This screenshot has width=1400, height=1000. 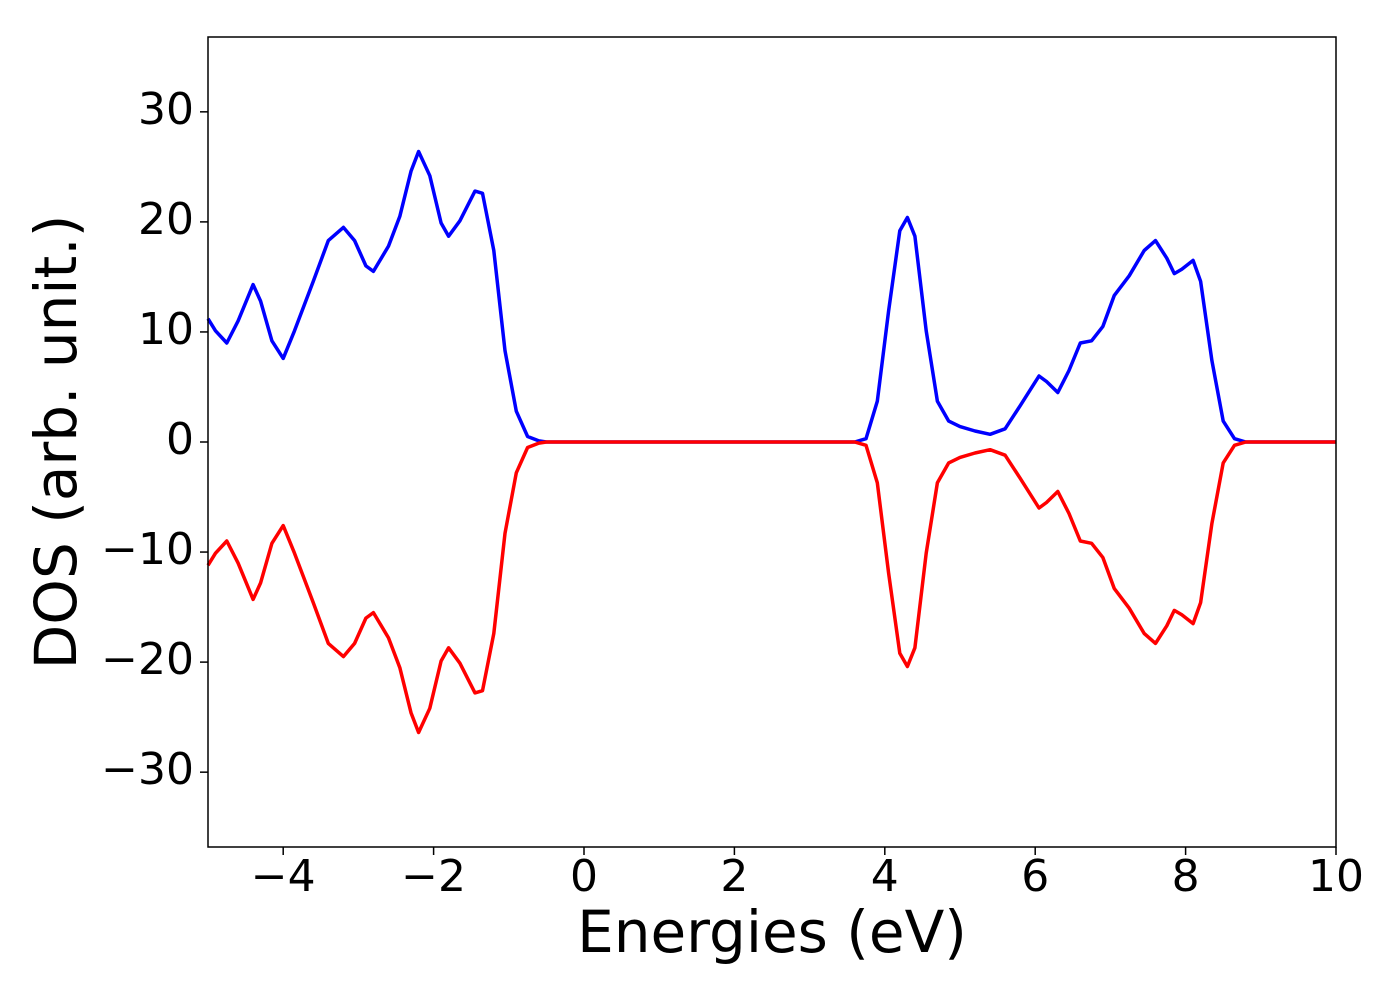 I want to click on x-tick-label: 2, so click(x=734, y=876).